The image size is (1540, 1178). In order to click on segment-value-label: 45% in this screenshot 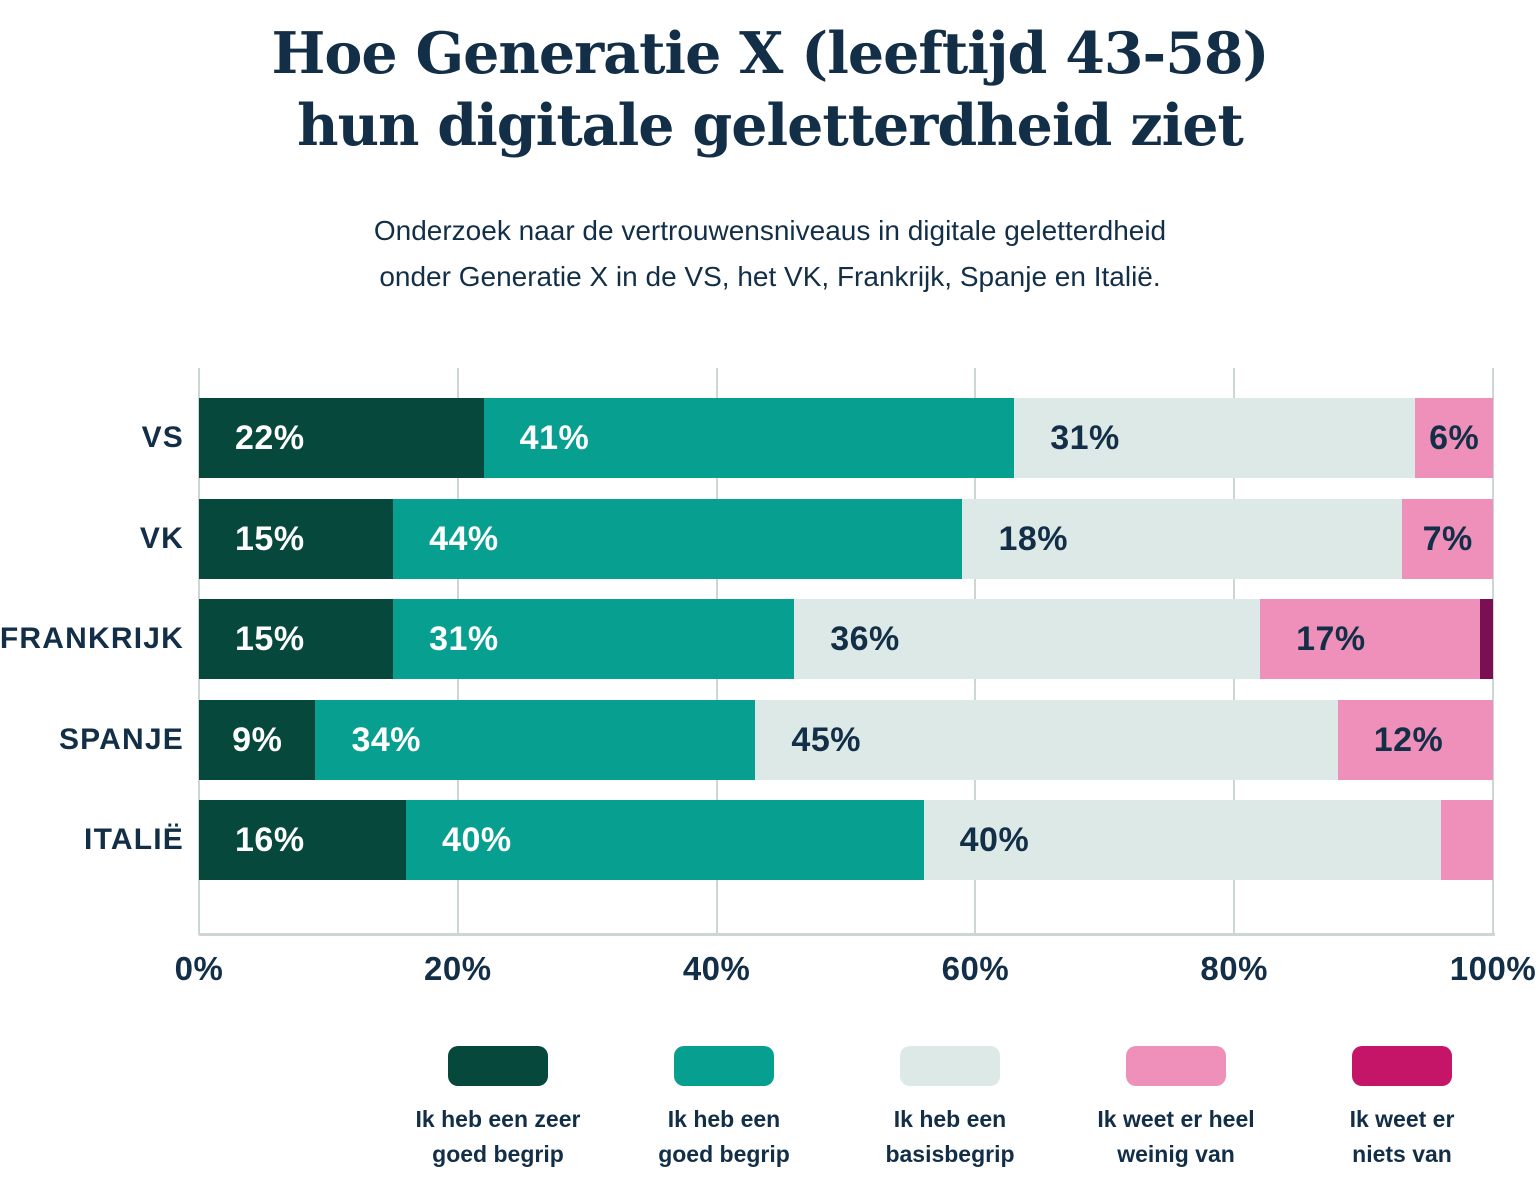, I will do `click(826, 739)`.